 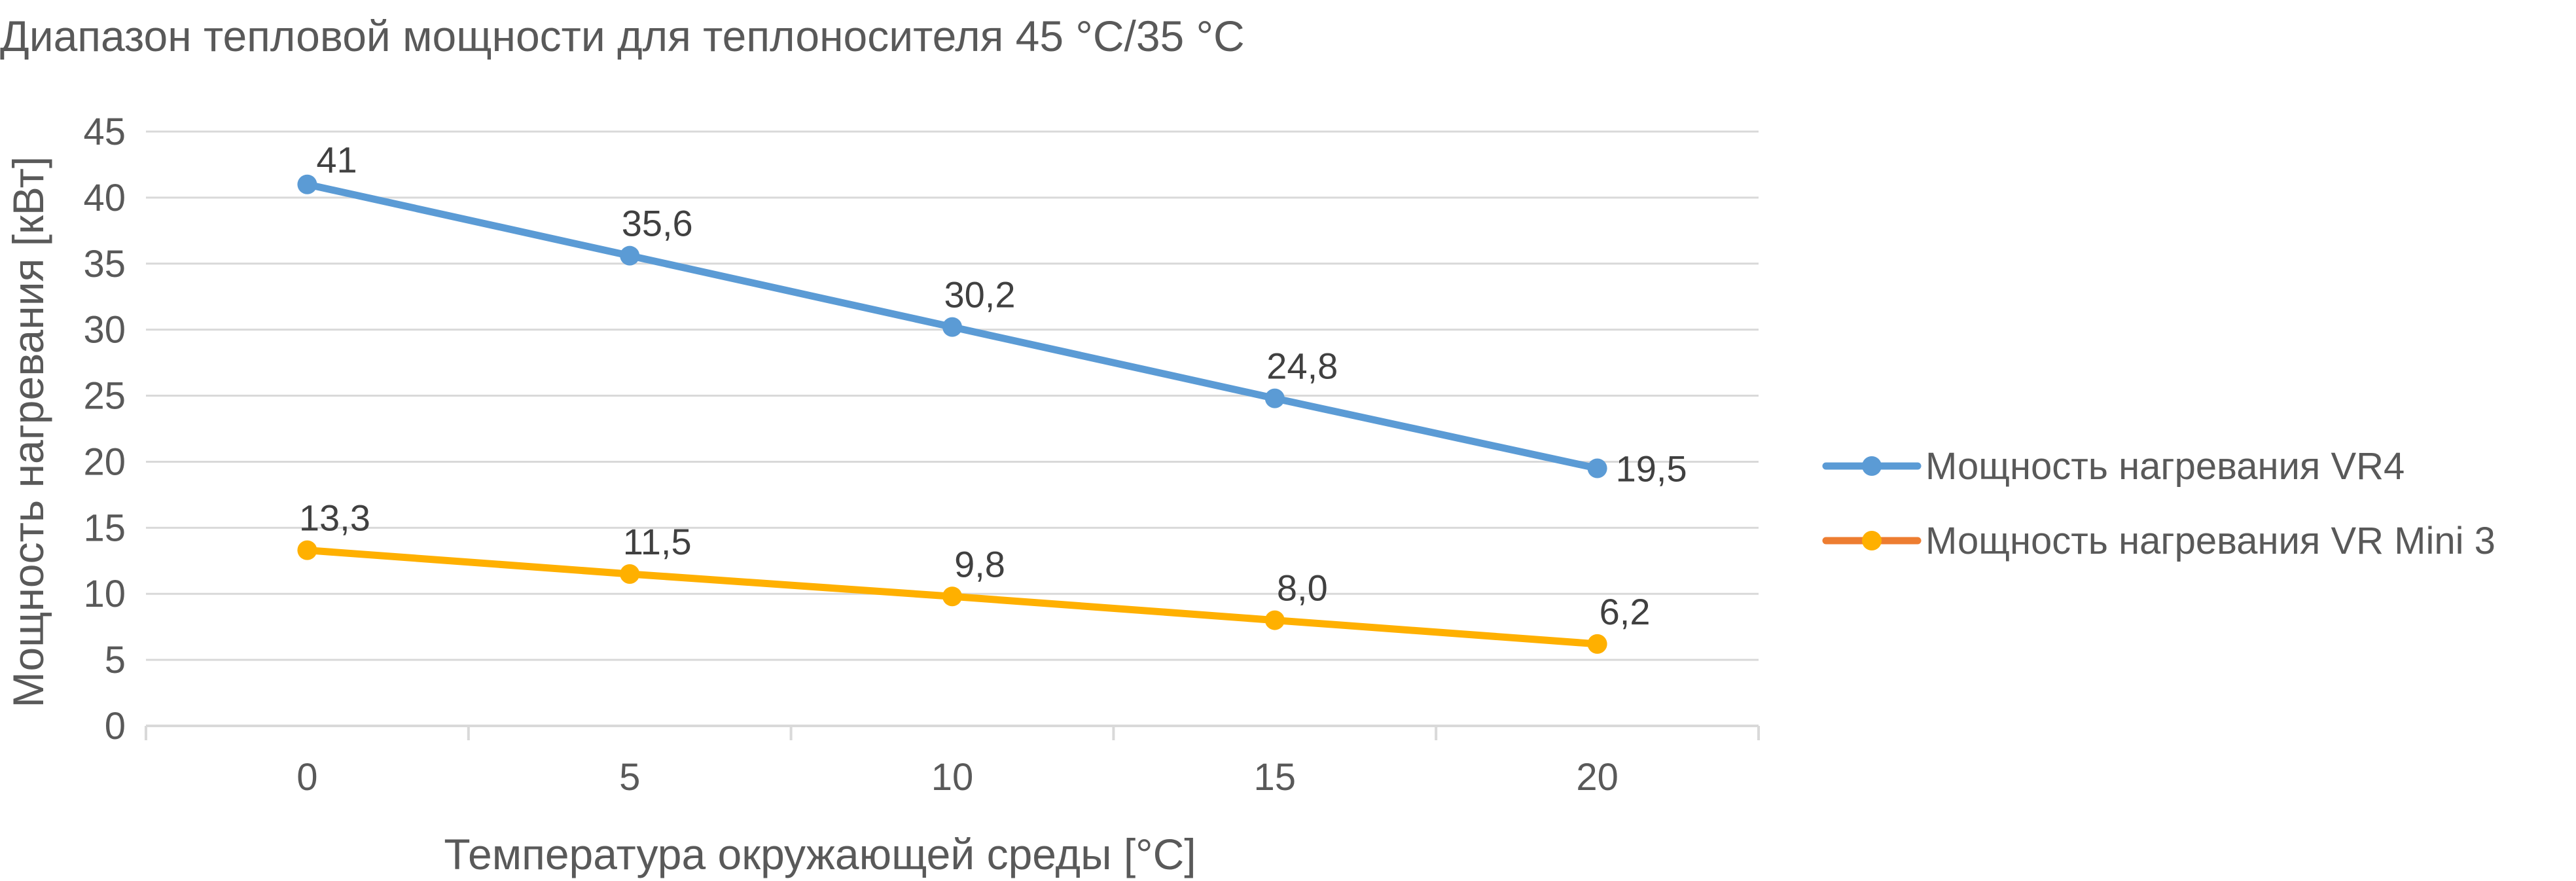 I want to click on x-tick-label: 5, so click(x=629, y=777).